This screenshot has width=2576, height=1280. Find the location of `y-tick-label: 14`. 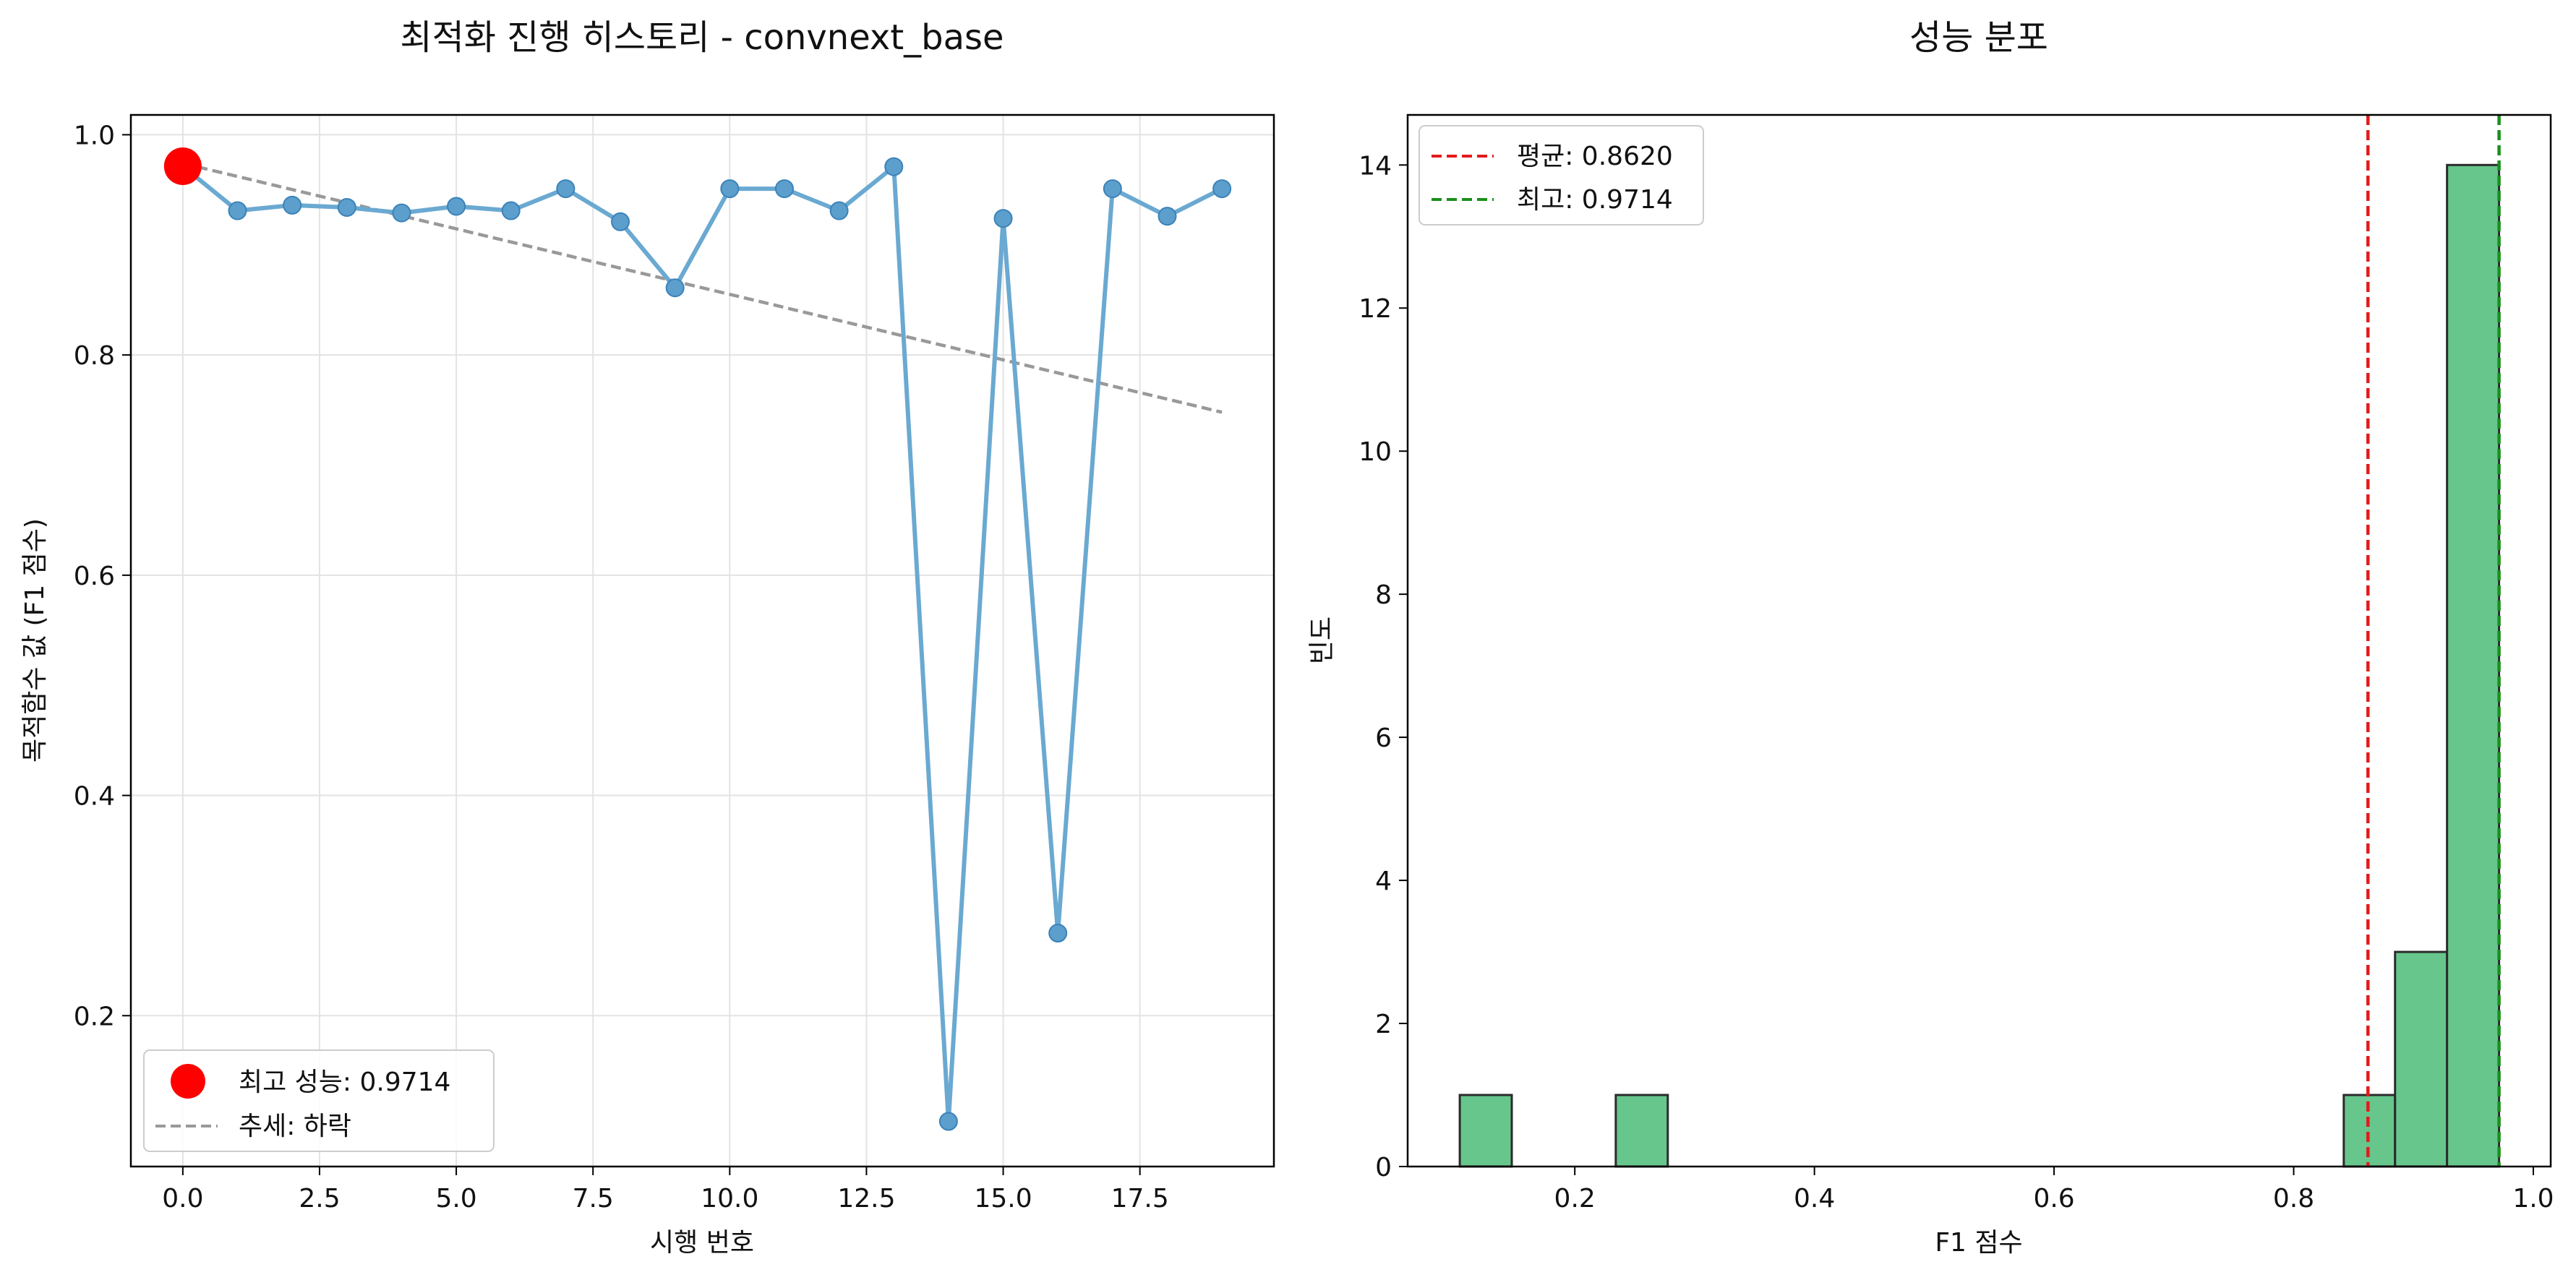

y-tick-label: 14 is located at coordinates (1375, 166).